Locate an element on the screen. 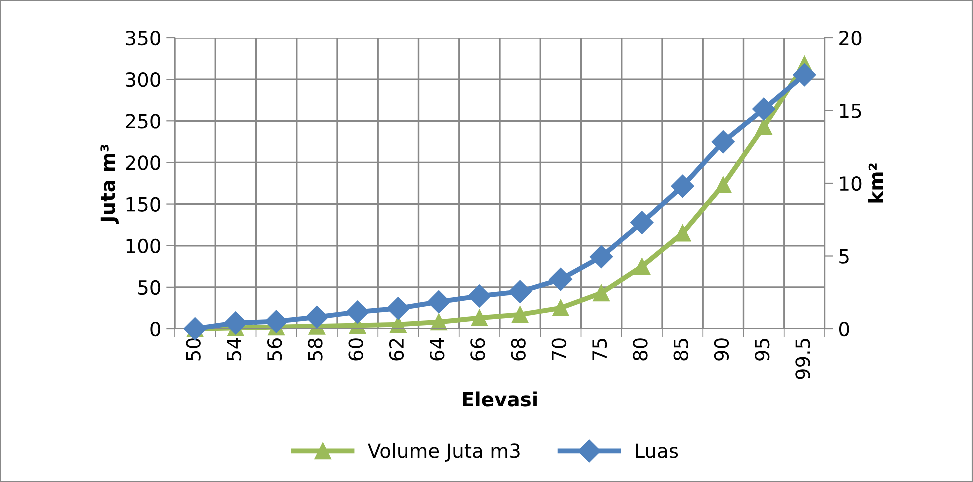 This screenshot has height=482, width=973. x-tick-label: 68 is located at coordinates (518, 349).